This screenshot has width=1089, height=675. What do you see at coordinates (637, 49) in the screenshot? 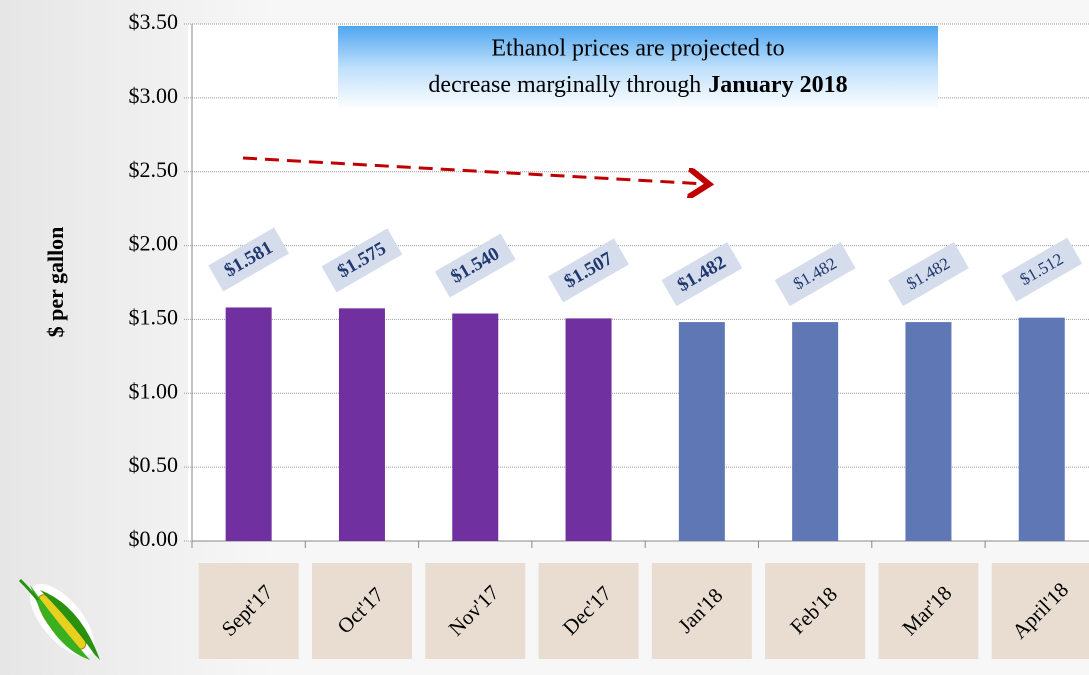
I see `annotation-line: Ethanol prices are projected to` at bounding box center [637, 49].